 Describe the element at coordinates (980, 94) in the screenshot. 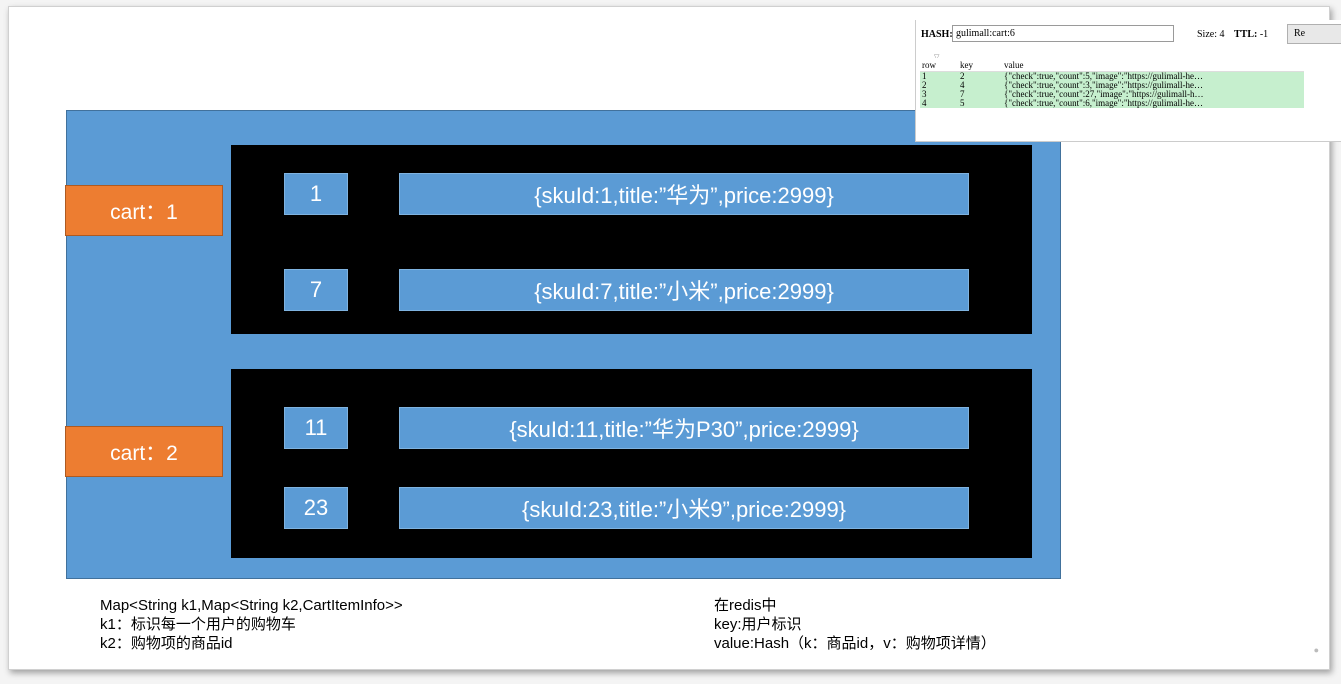

I see `row-key: 7` at that location.